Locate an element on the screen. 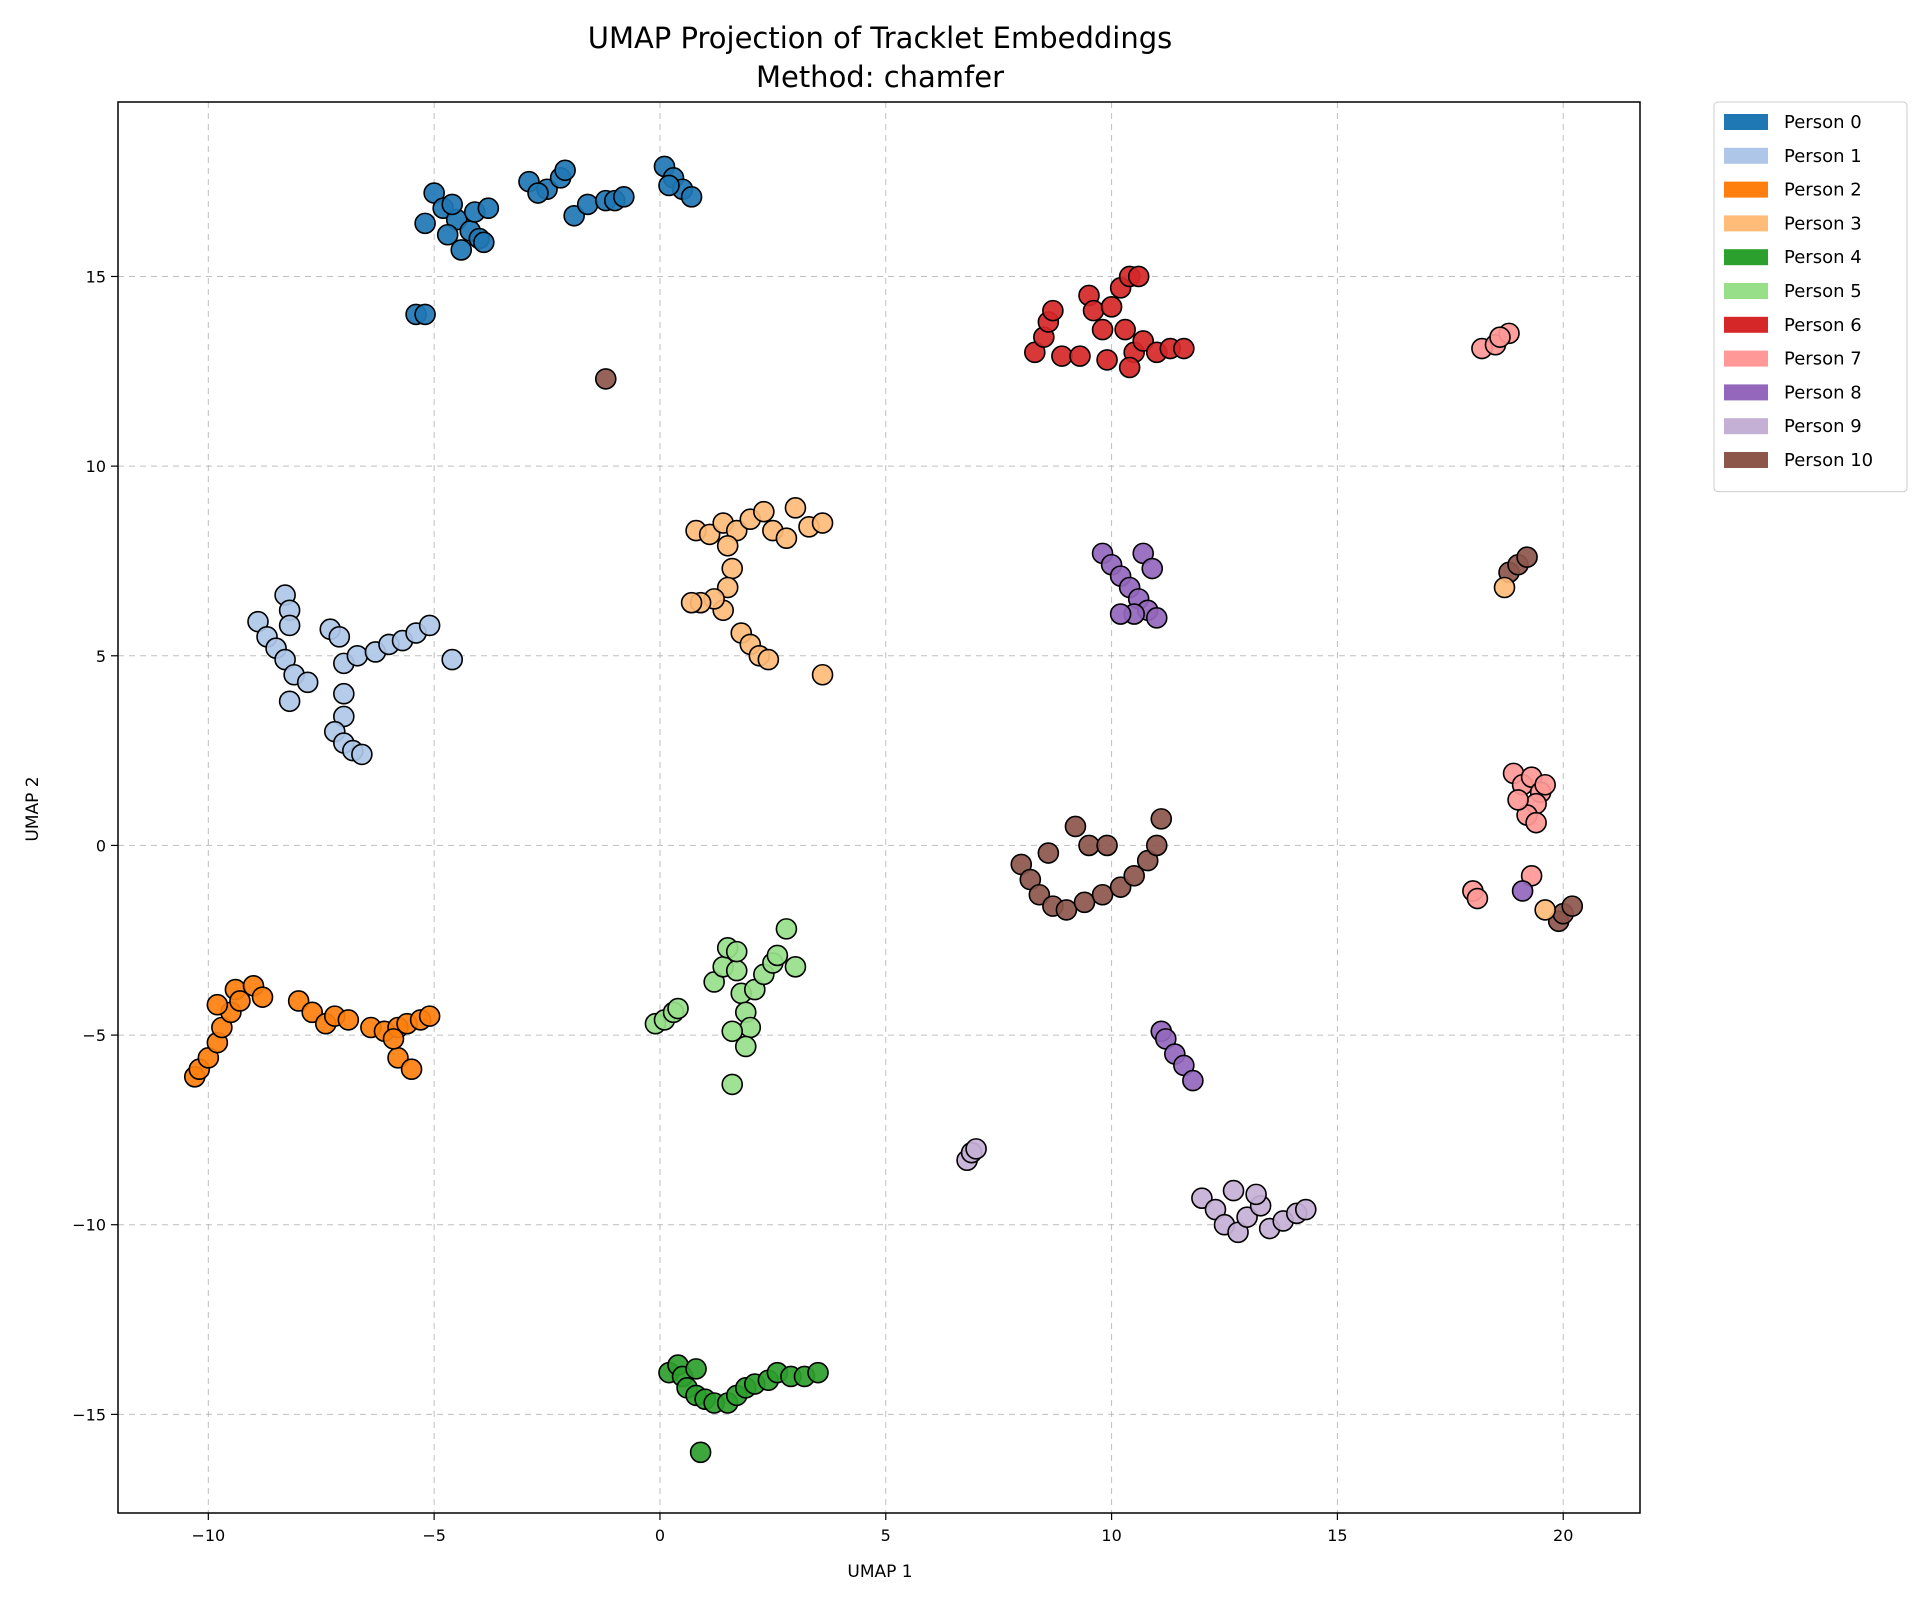 The height and width of the screenshot is (1600, 1920). legend-entry: Person 4 is located at coordinates (1823, 257).